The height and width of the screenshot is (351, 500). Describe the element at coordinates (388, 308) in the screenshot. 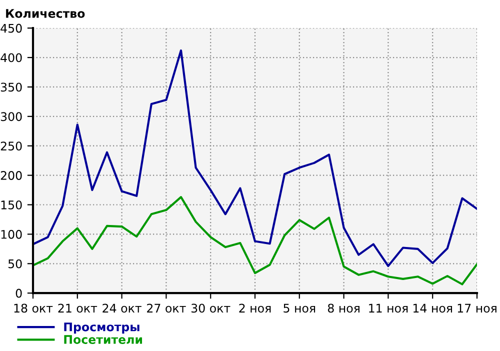

I see `x-tick-label: 11 ноя` at that location.